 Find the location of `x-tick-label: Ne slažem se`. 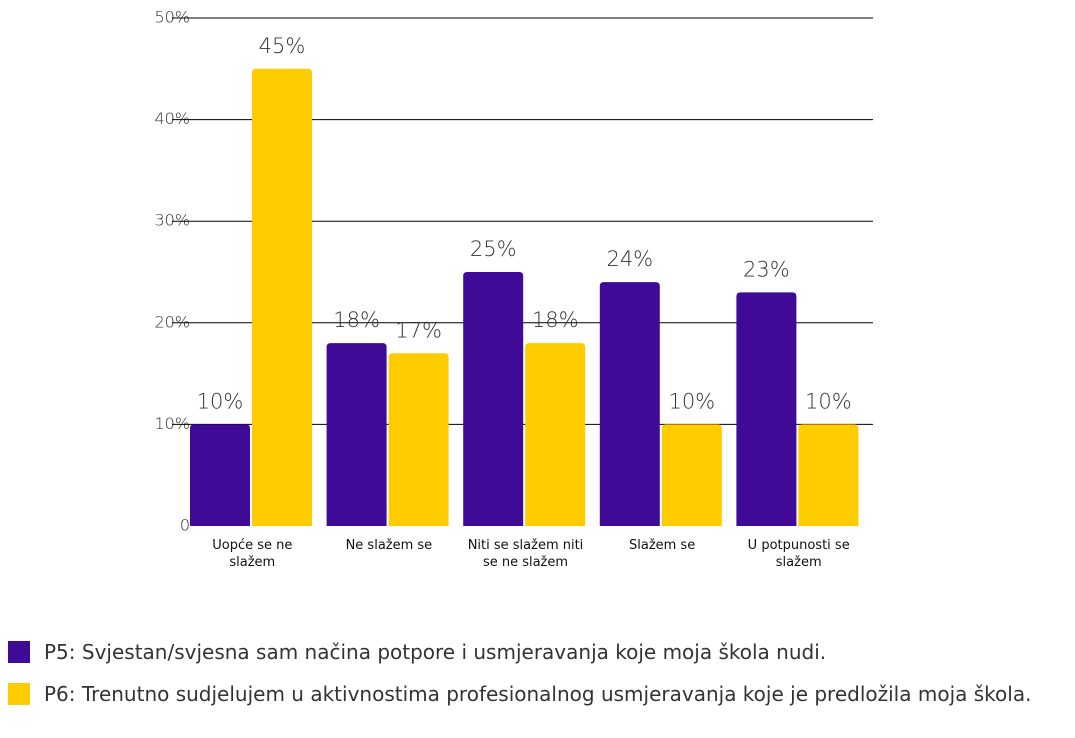

x-tick-label: Ne slažem se is located at coordinates (389, 545).